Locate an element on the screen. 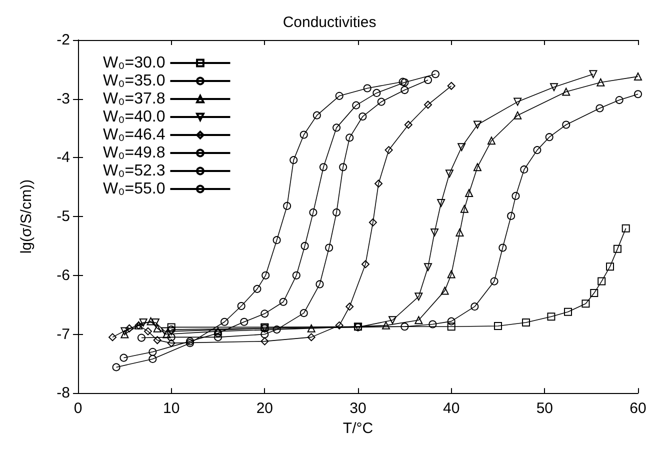 This screenshot has width=659, height=449. x-tick-label: 10 is located at coordinates (171, 409).